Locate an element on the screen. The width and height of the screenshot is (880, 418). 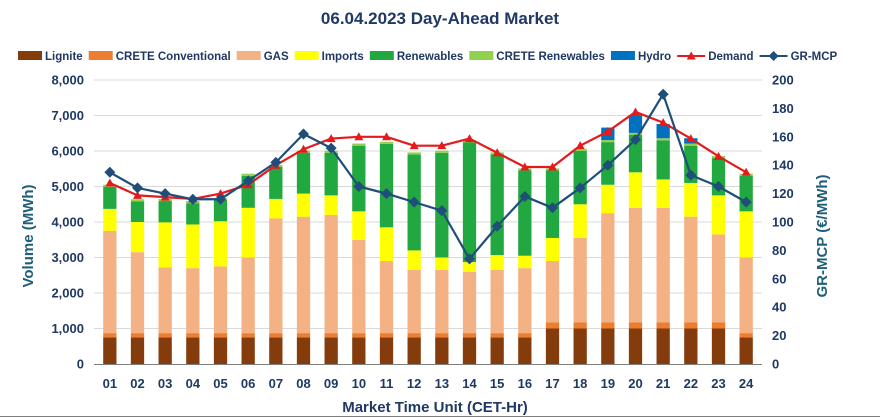
x-tick-label: 22 is located at coordinates (691, 383).